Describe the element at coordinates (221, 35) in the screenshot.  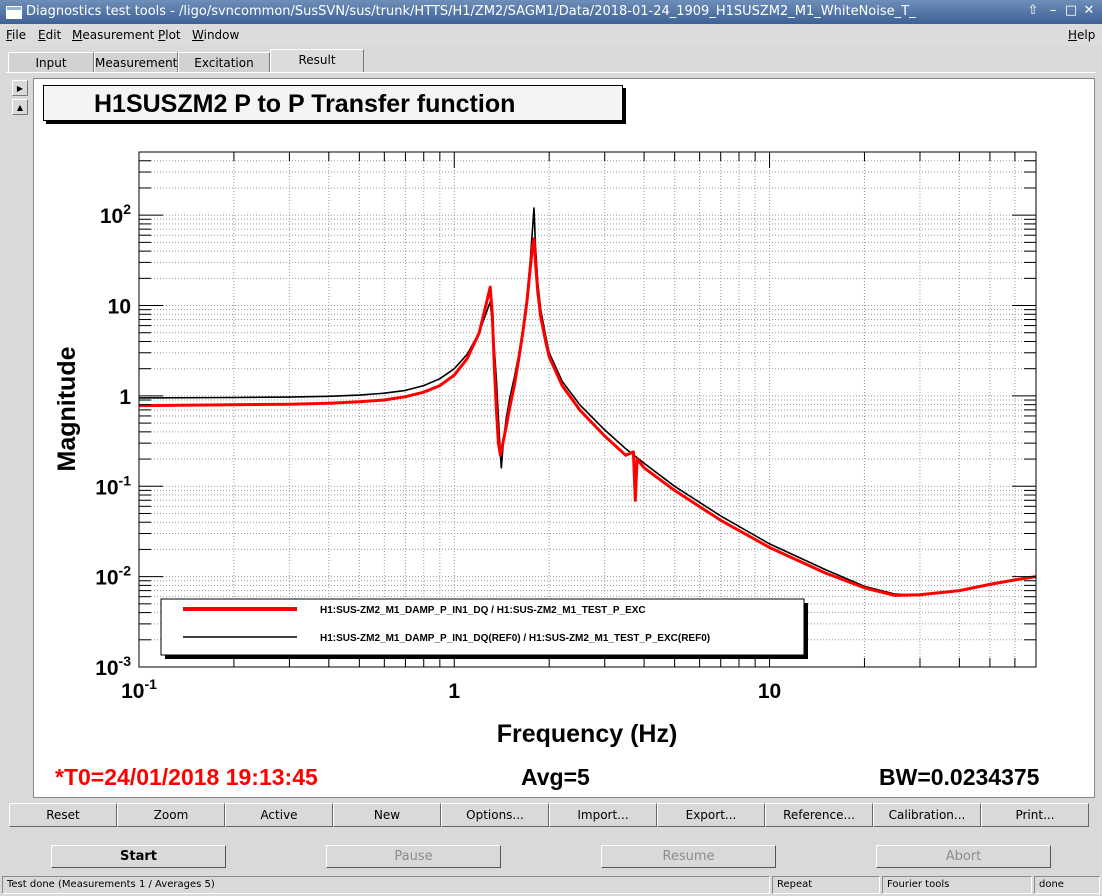
I see `menu-window-rest: indow` at that location.